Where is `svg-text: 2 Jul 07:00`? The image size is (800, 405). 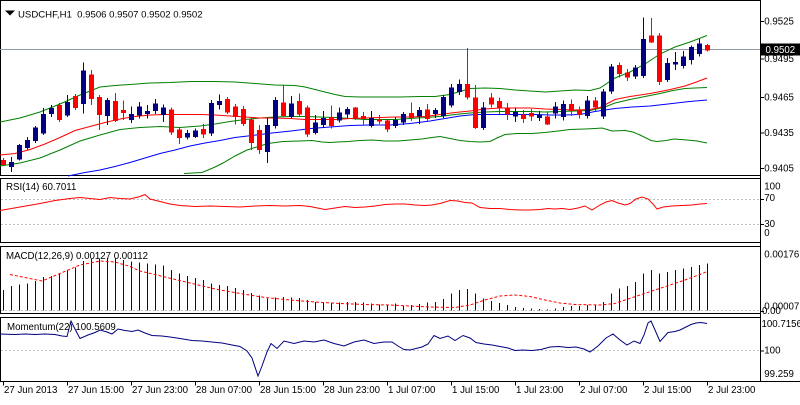
svg-text: 2 Jul 07:00 is located at coordinates (604, 390).